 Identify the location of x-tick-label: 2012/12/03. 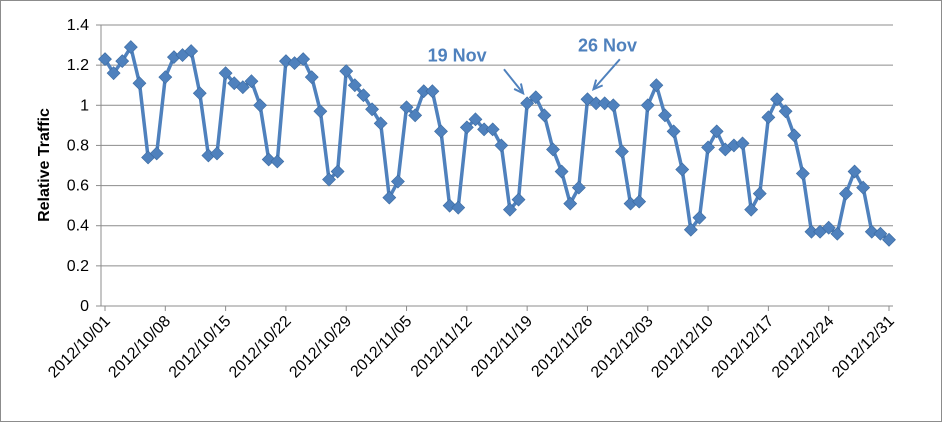
(622, 347).